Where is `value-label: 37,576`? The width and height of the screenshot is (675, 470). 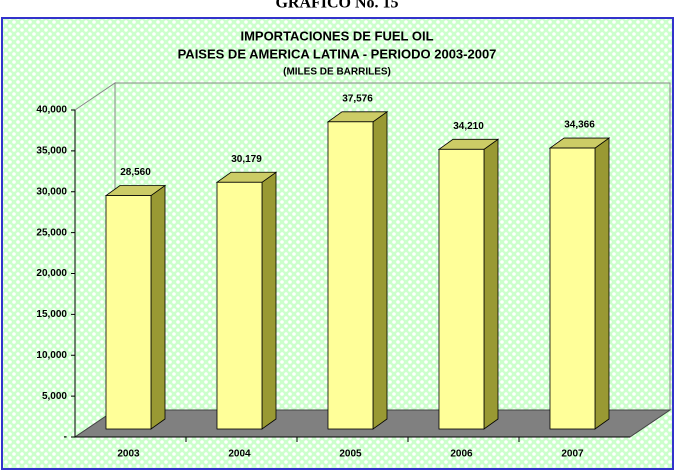
value-label: 37,576 is located at coordinates (357, 98).